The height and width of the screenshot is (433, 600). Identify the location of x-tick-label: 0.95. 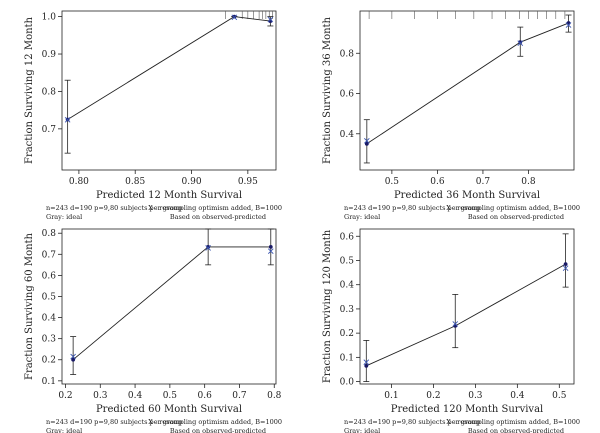
(248, 182).